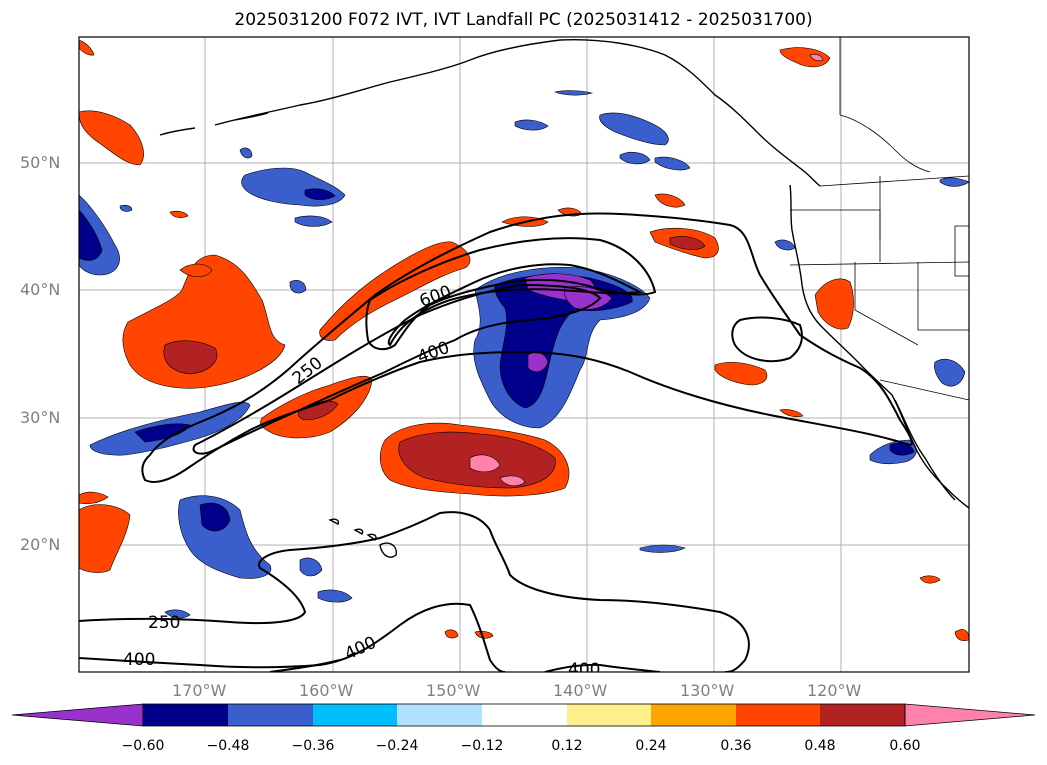  Describe the element at coordinates (707, 690) in the screenshot. I see `lon-label: 130°W` at that location.